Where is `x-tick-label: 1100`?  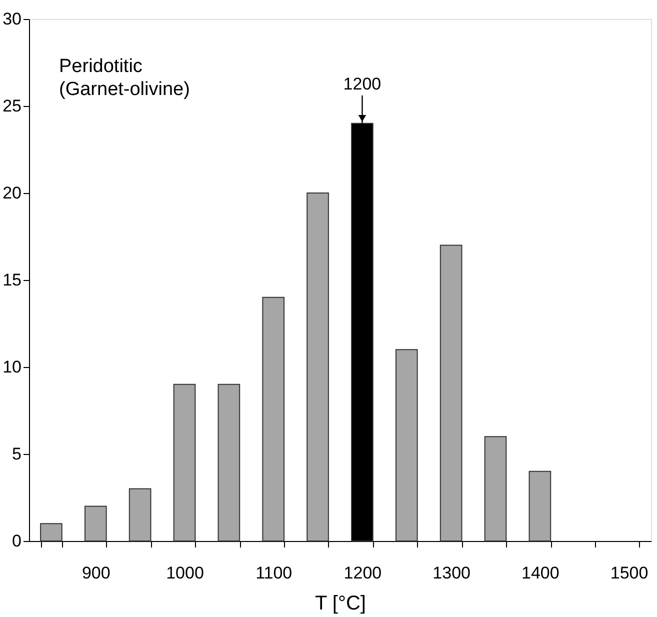 x-tick-label: 1100 is located at coordinates (274, 573).